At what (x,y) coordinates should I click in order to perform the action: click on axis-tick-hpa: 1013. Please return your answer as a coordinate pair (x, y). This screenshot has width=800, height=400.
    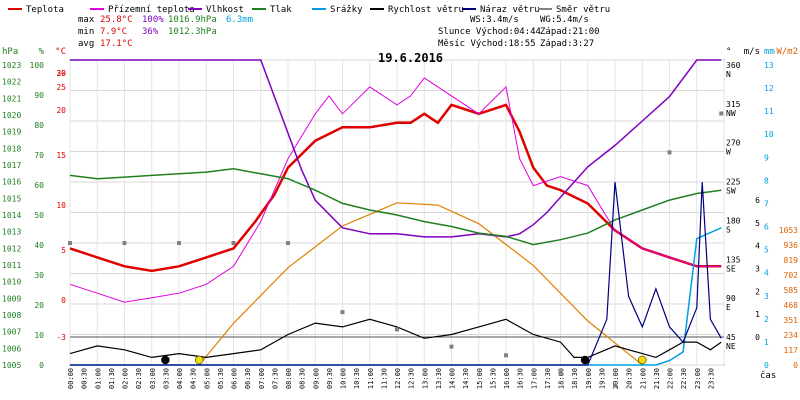
    Looking at the image, I should click on (11, 232).